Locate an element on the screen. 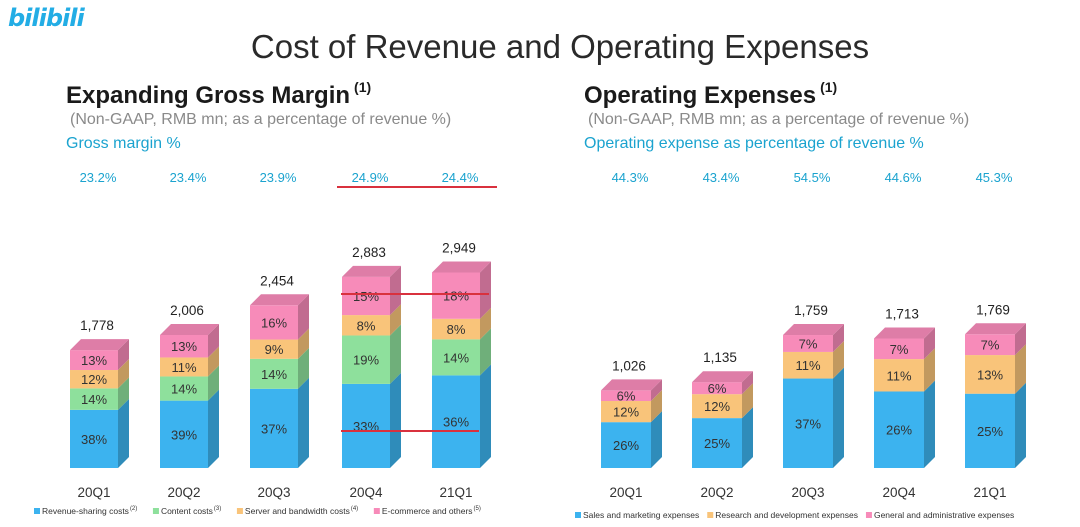  bar-21Q1: 25% 13% 7% 1,769 is located at coordinates (995, 385).